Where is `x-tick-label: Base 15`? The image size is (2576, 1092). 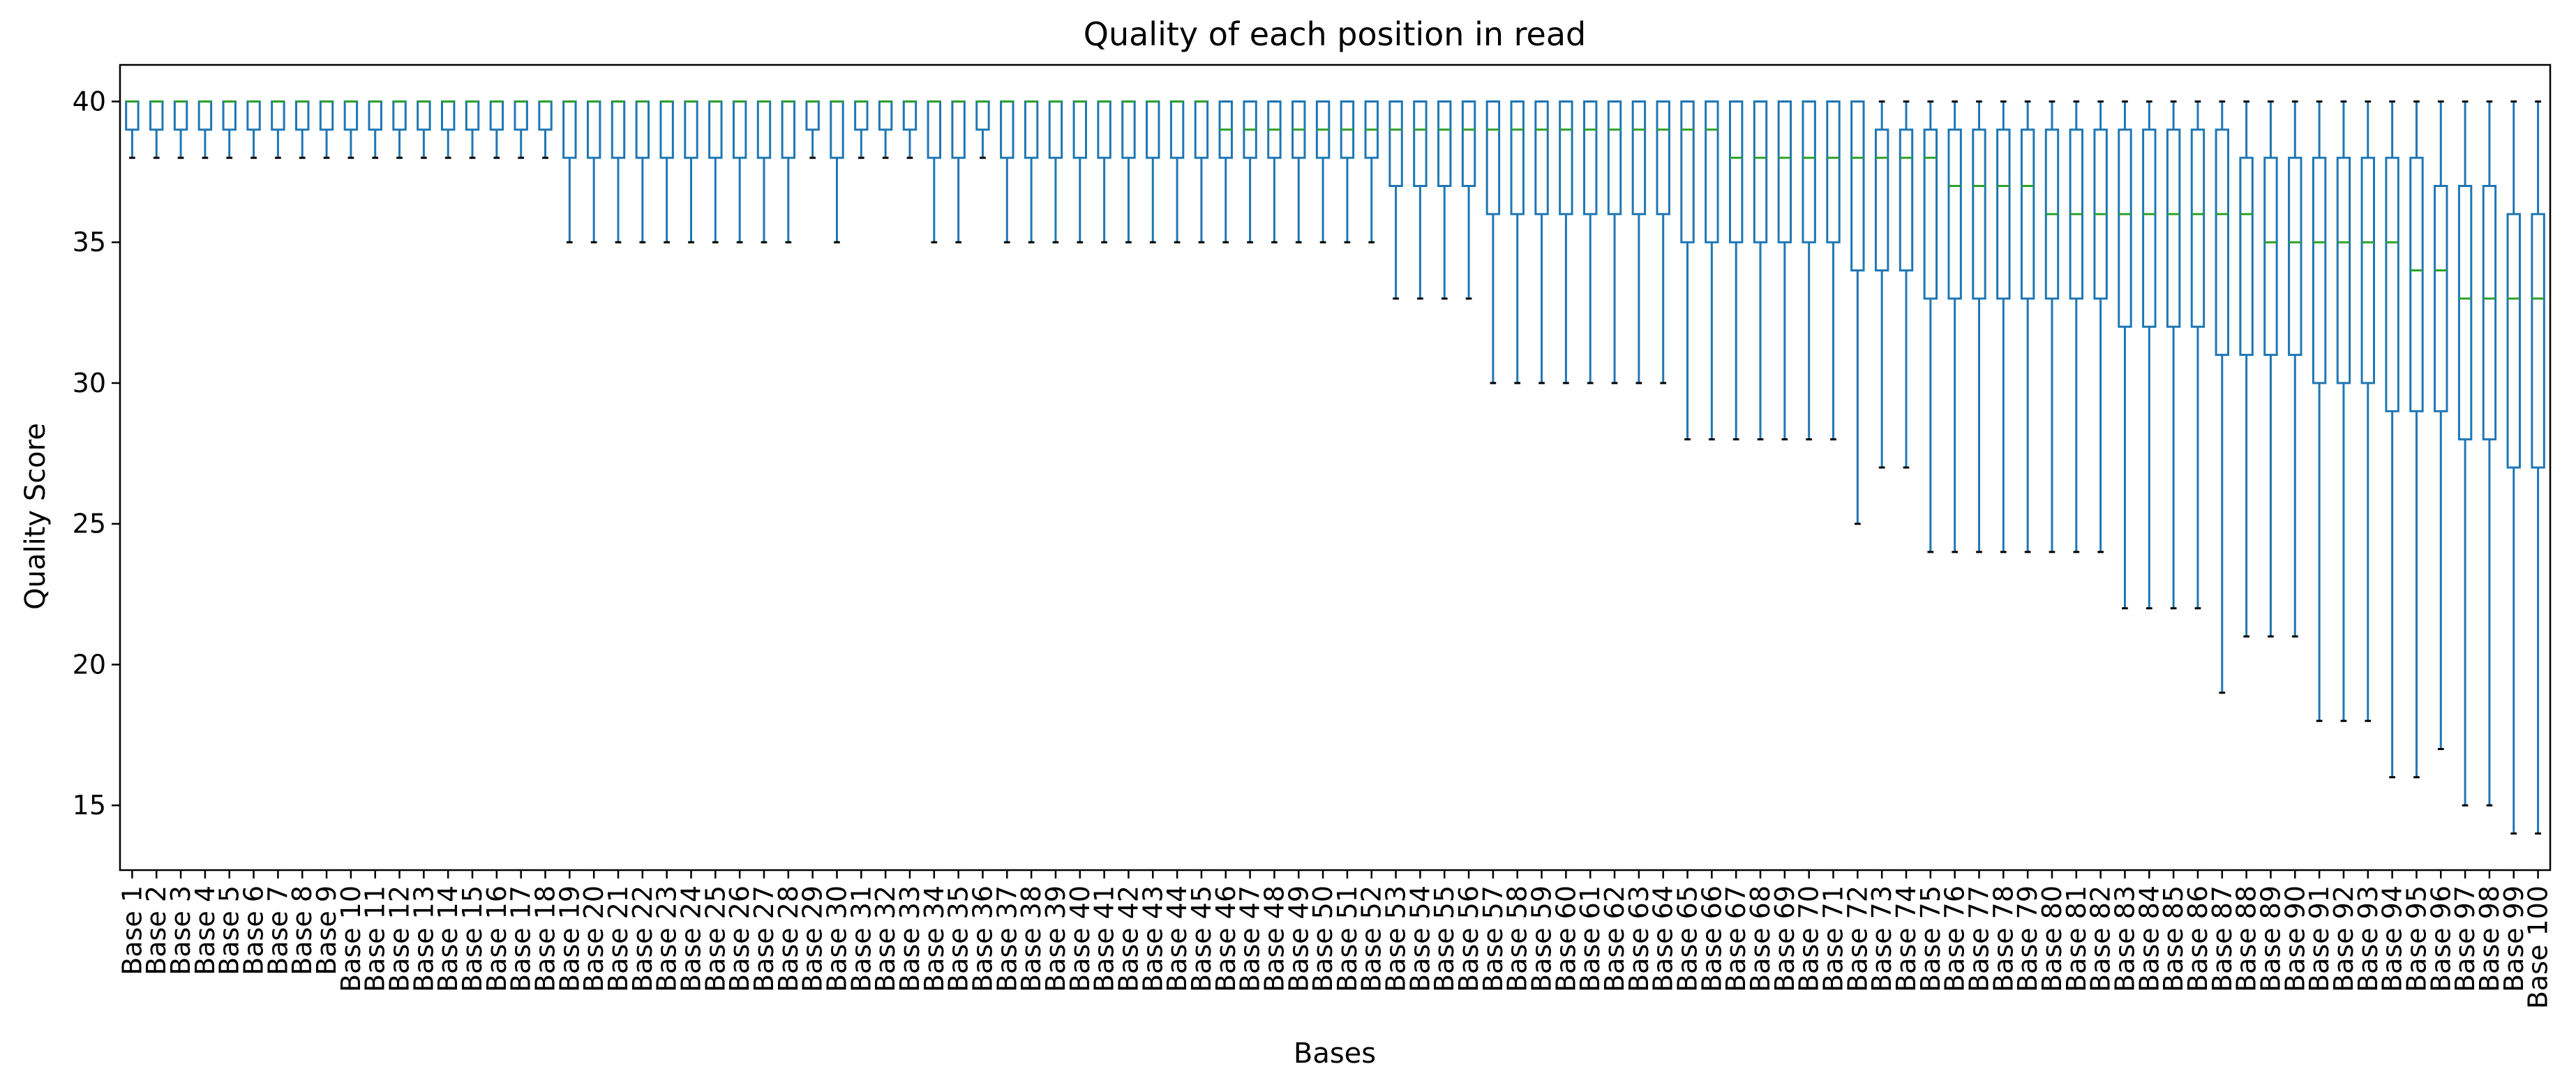
x-tick-label: Base 15 is located at coordinates (472, 939).